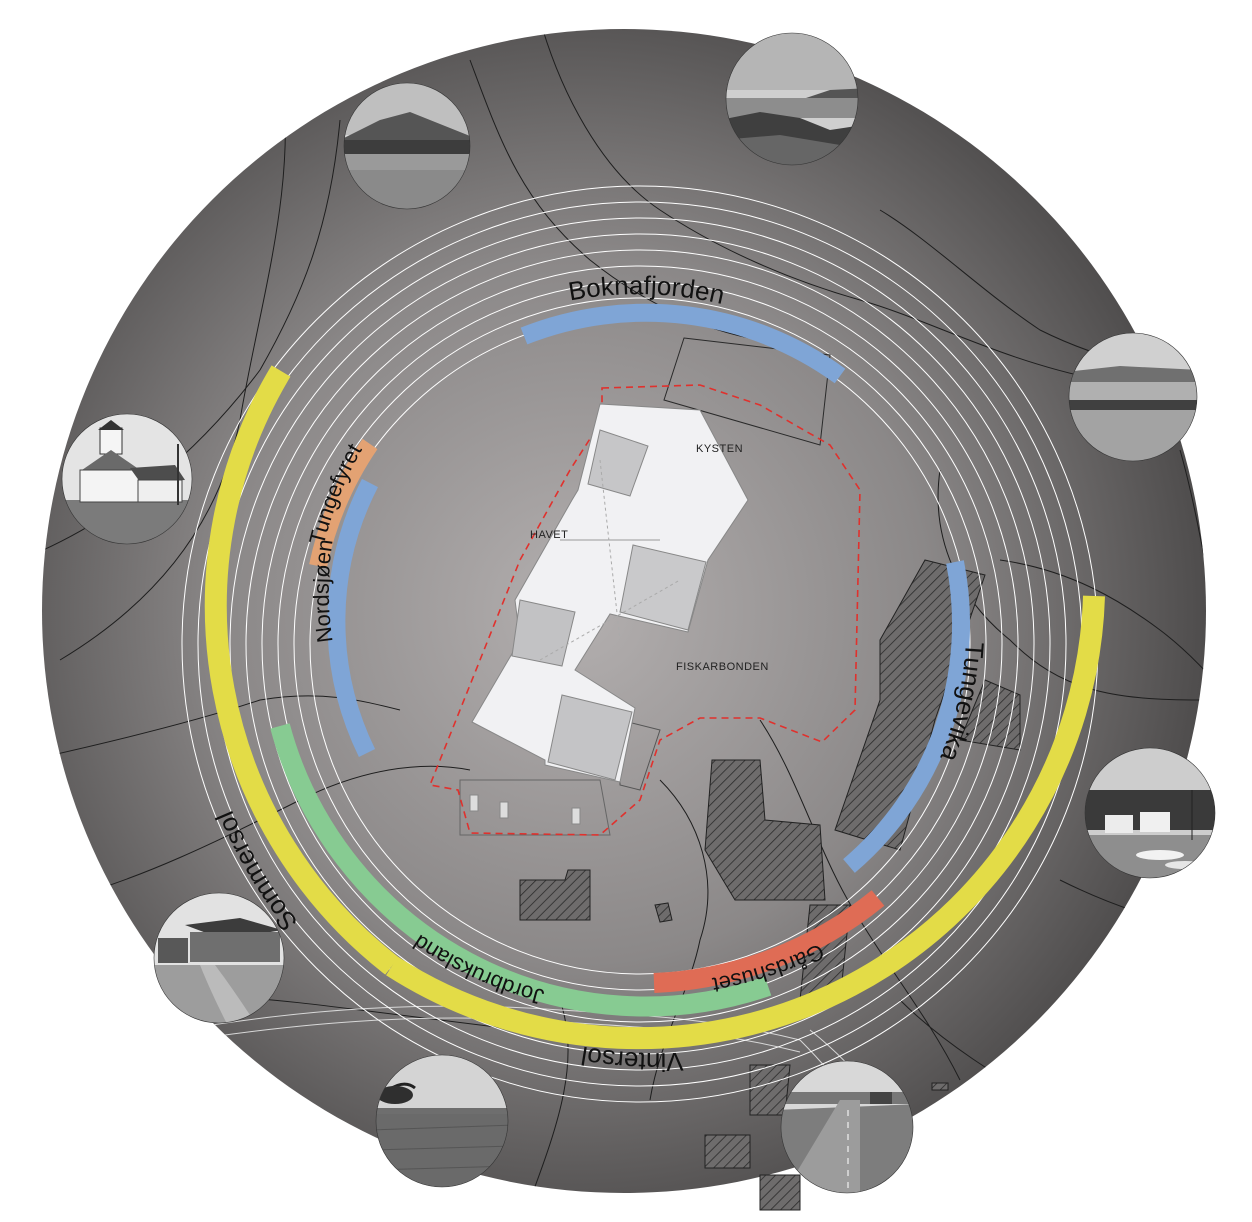  I want to click on arc-tungevika, so click(907, 716).